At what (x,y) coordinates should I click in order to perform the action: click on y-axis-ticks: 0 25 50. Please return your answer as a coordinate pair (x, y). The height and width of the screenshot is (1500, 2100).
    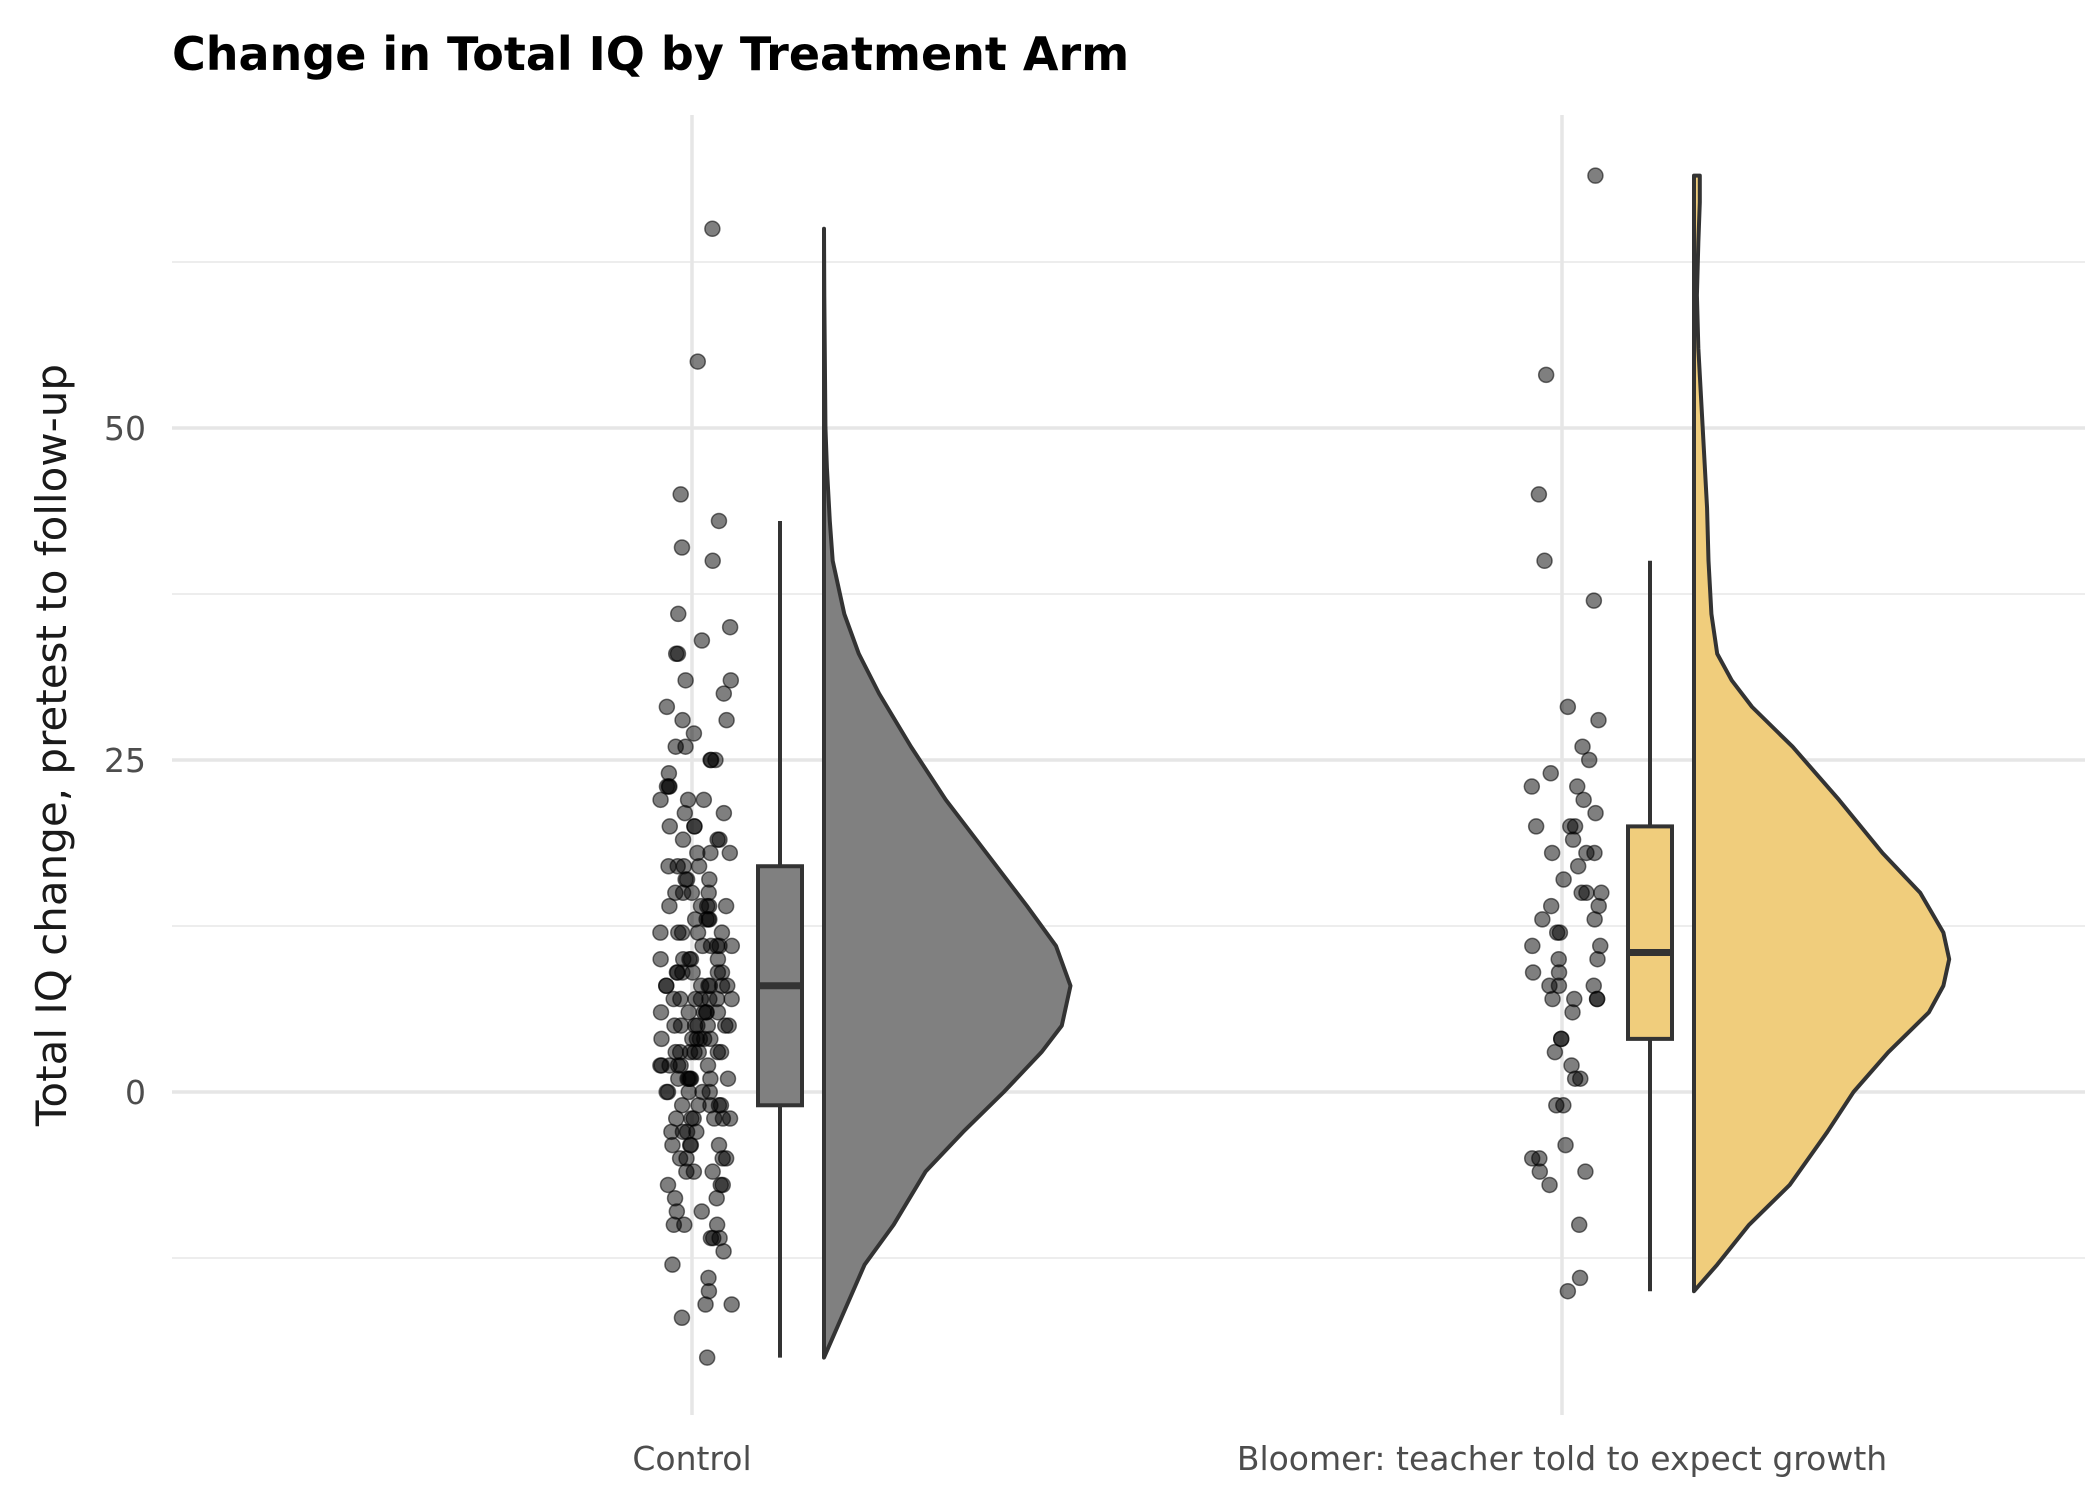
    Looking at the image, I should click on (125, 760).